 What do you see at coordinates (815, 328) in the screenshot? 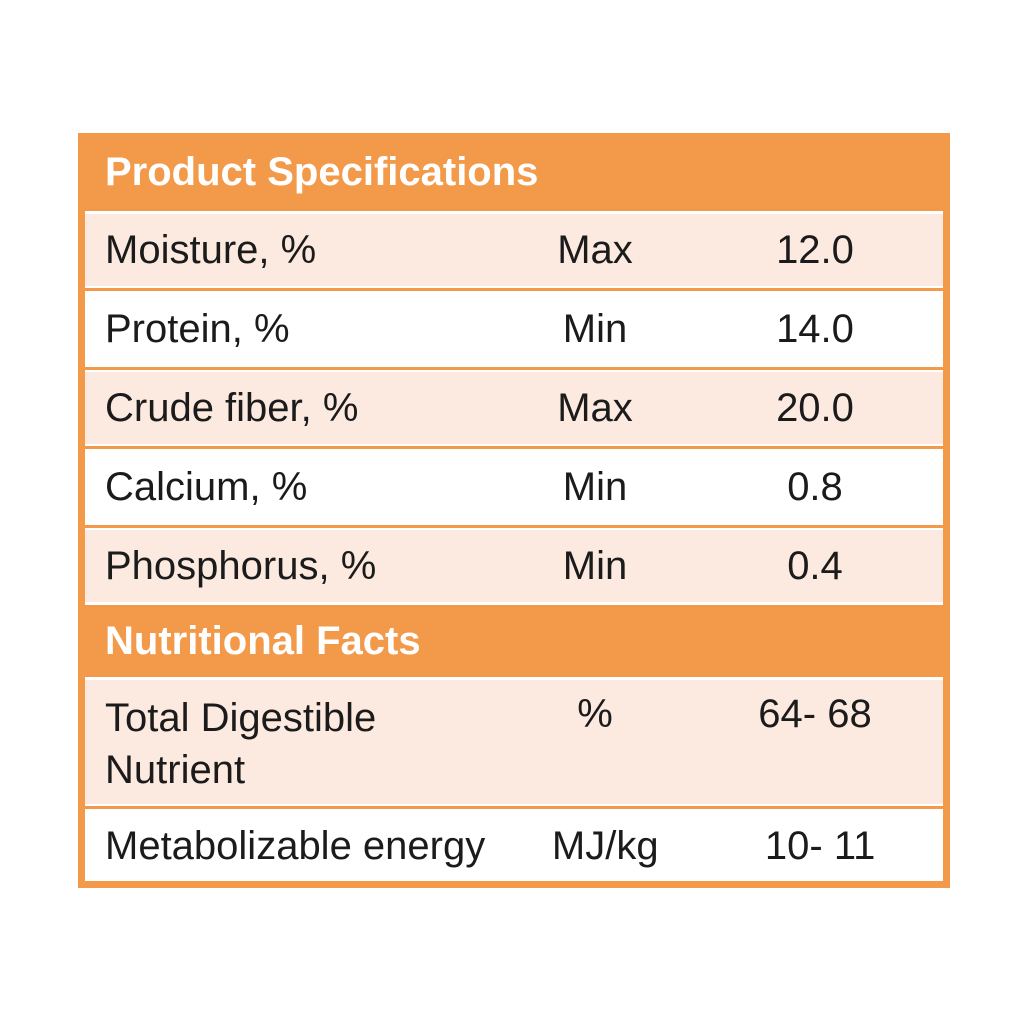
I see `row-value: 14.0` at bounding box center [815, 328].